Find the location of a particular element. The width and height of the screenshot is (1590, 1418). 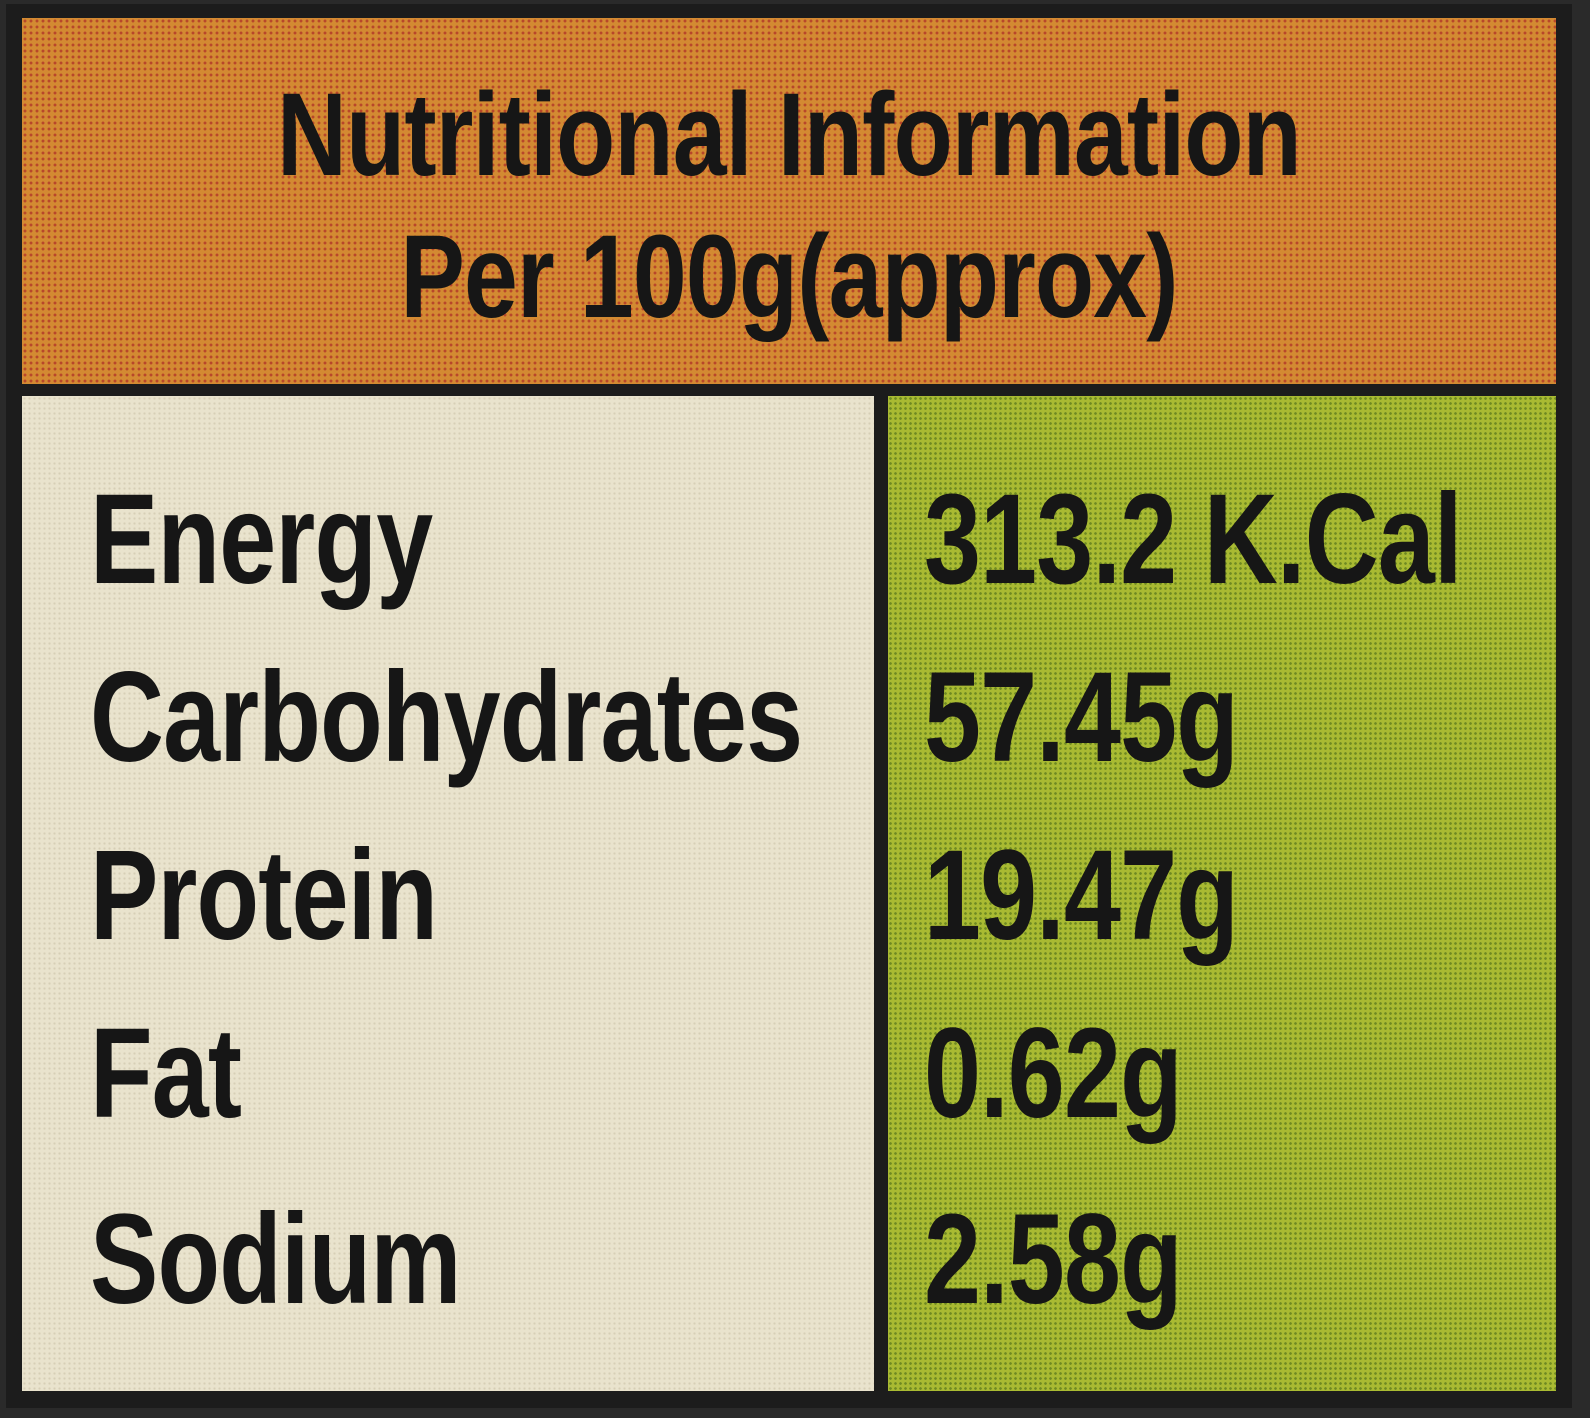

nutrient-name: Carbohydrates is located at coordinates (446, 717).